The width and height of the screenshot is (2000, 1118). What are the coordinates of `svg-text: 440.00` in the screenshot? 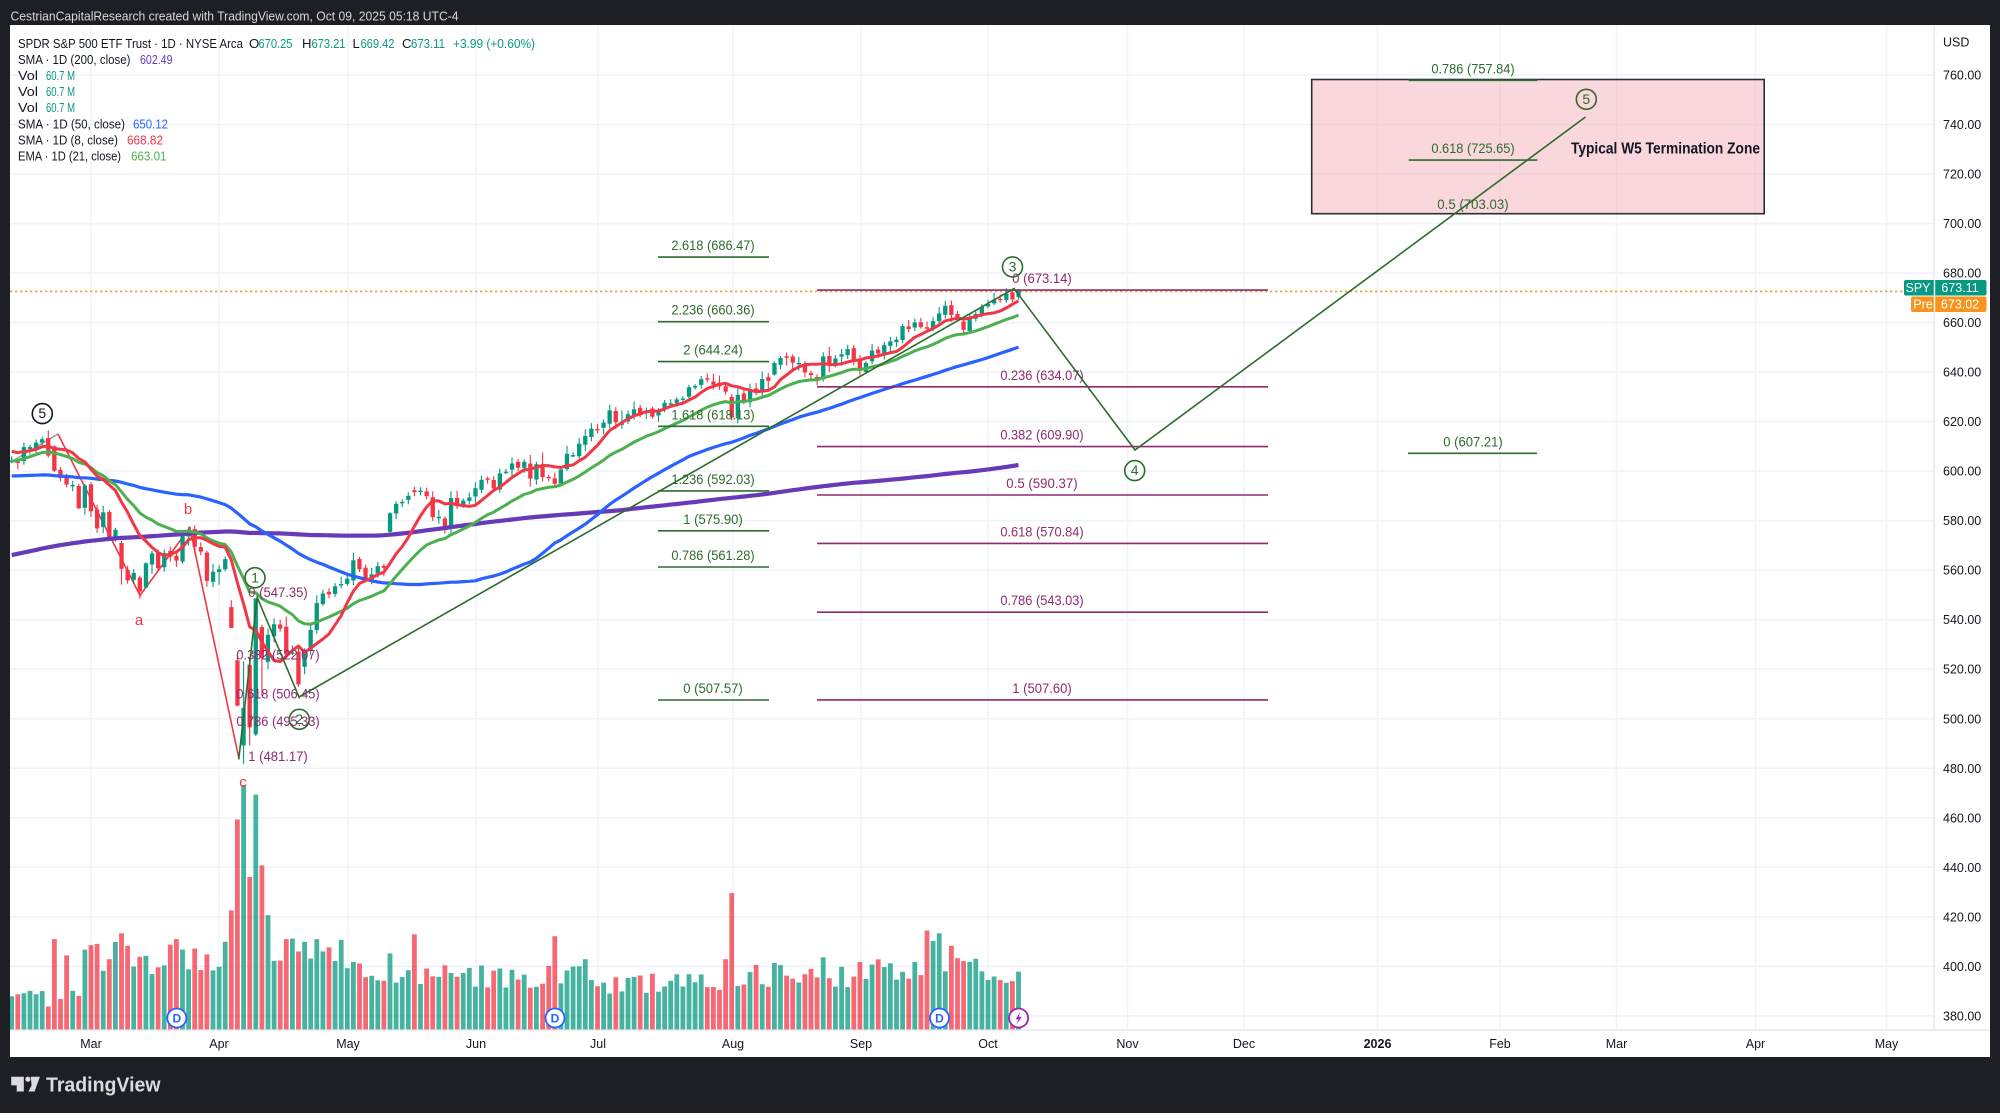 It's located at (1962, 868).